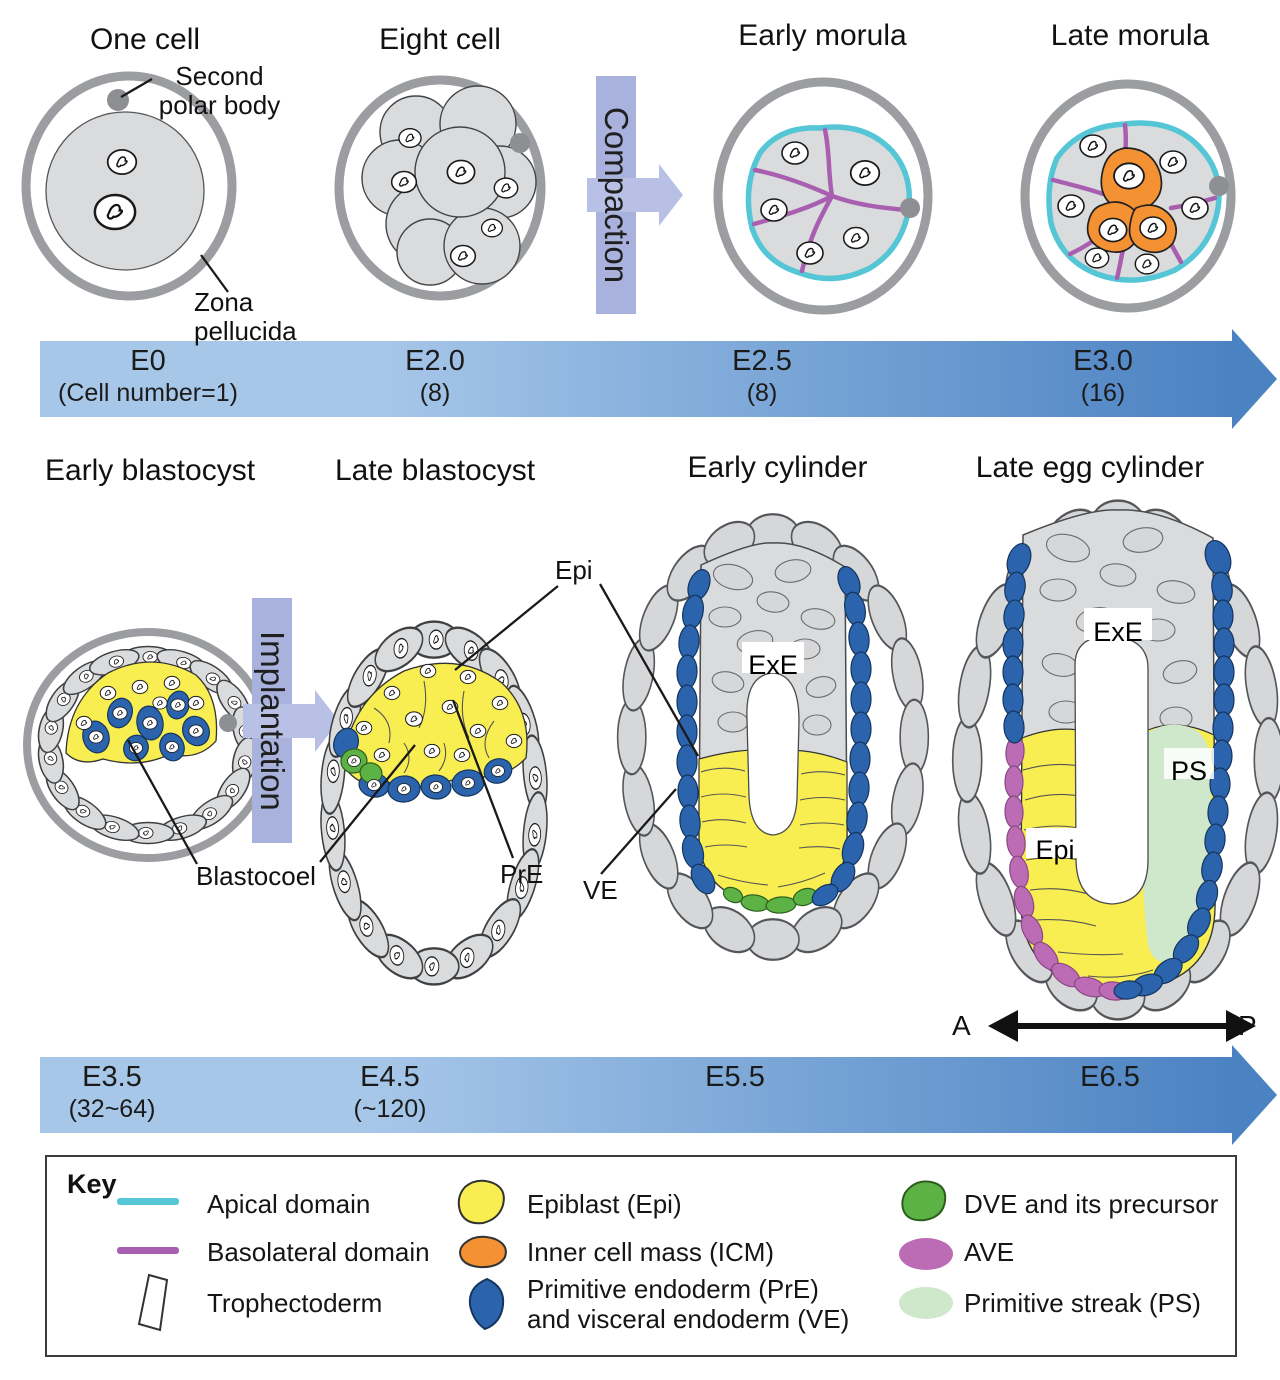 The height and width of the screenshot is (1380, 1280). What do you see at coordinates (1177, 843) in the screenshot?
I see `primitive-streak-region` at bounding box center [1177, 843].